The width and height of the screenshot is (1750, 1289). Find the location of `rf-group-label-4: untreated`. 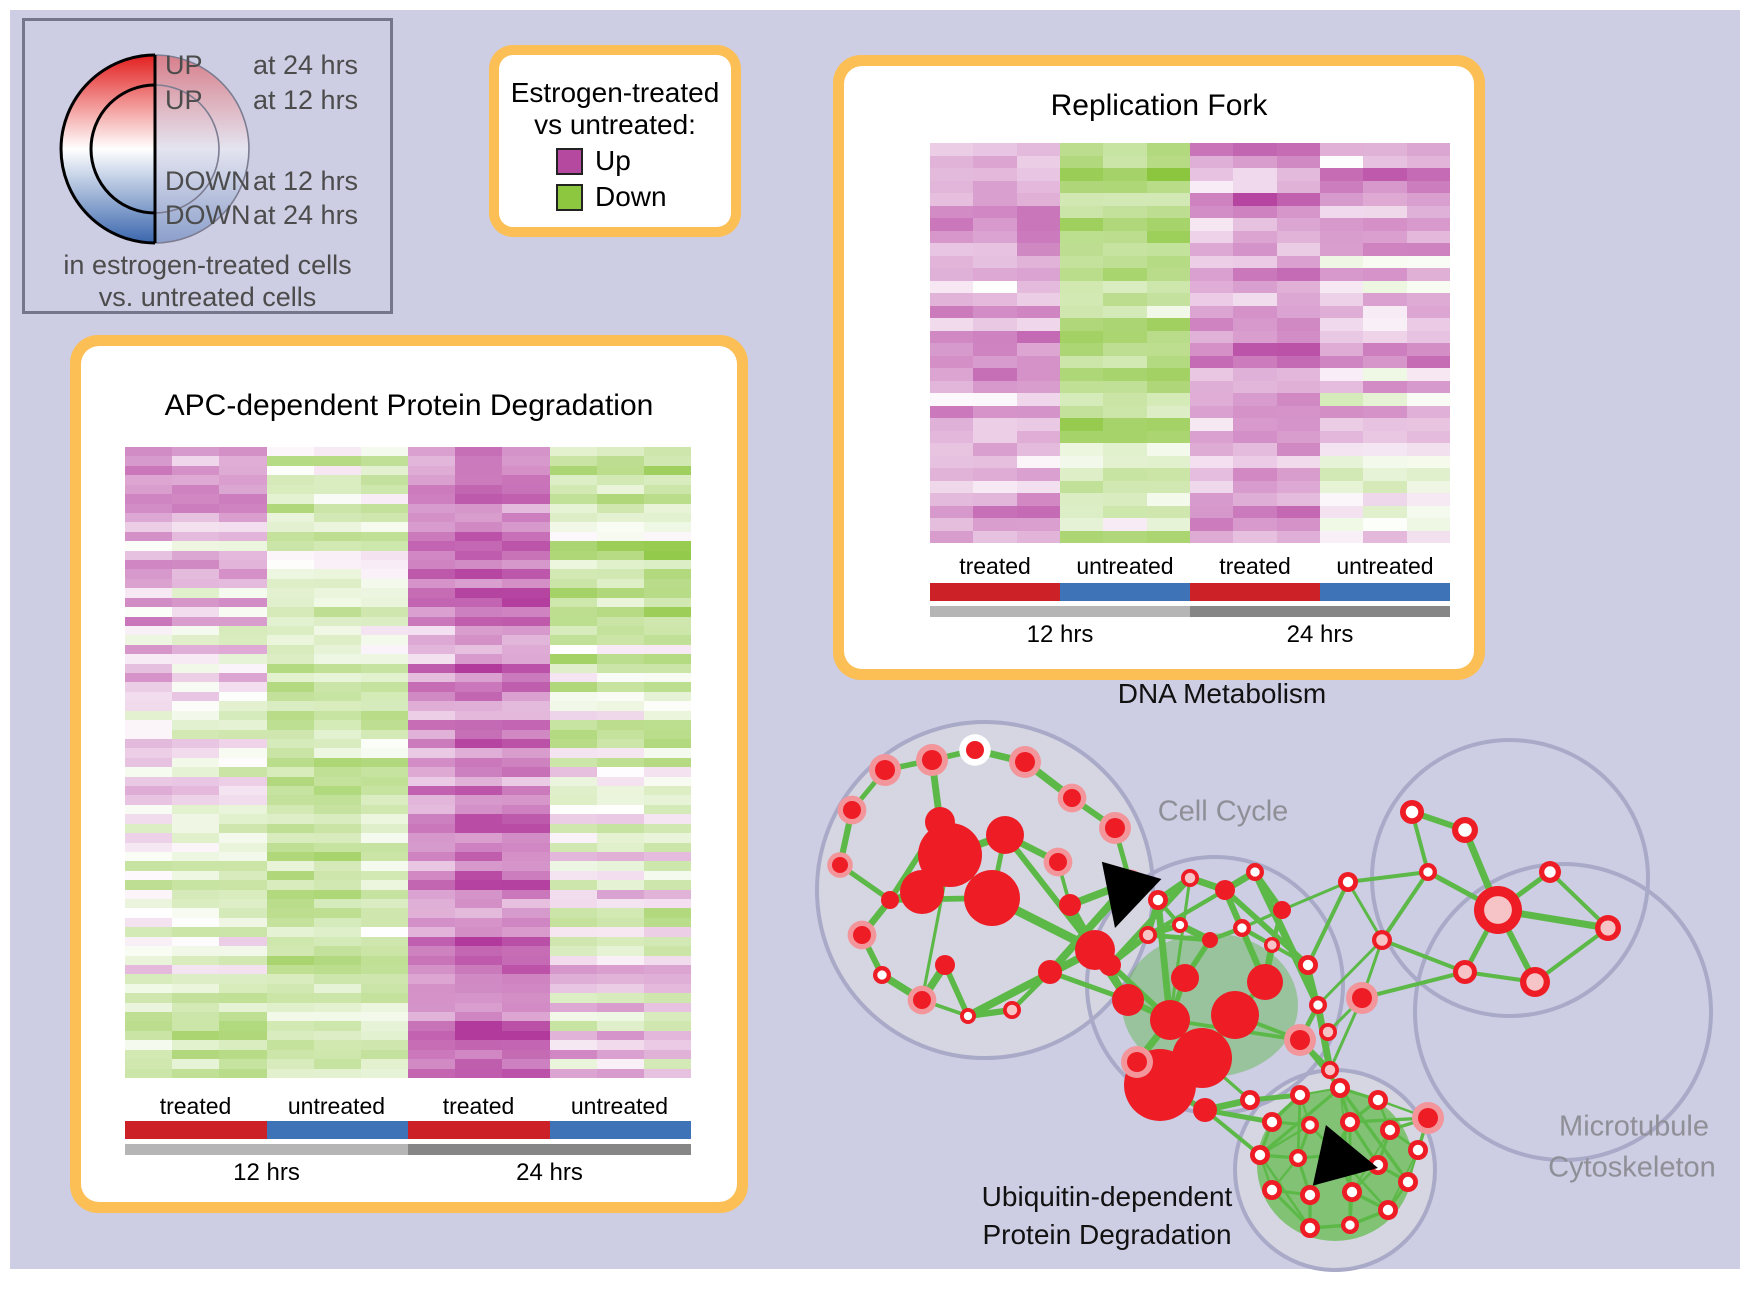

rf-group-label-4: untreated is located at coordinates (1385, 566).